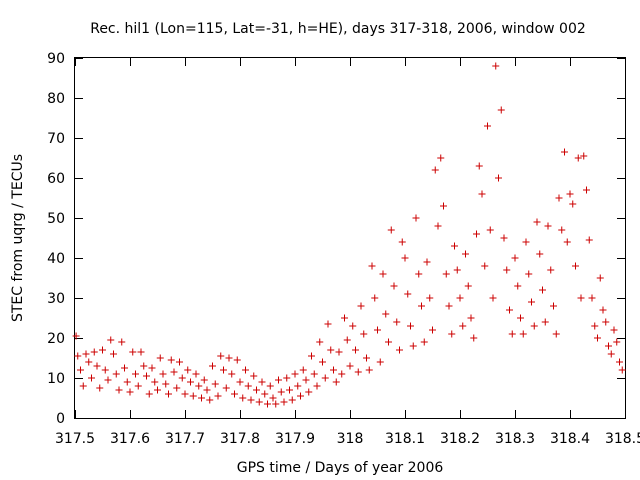 The width and height of the screenshot is (640, 480). Describe the element at coordinates (350, 439) in the screenshot. I see `x-tick-label: 318` at that location.